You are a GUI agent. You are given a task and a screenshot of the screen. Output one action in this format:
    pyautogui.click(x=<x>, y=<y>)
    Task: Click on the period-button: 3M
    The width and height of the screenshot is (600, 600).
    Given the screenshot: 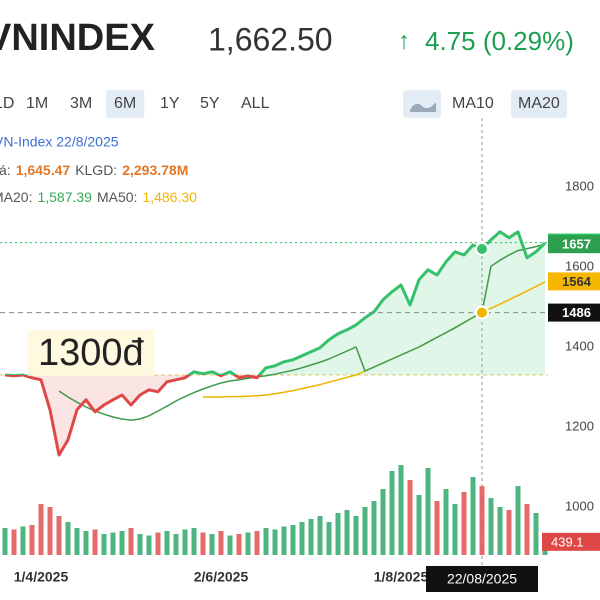 What is the action you would take?
    pyautogui.click(x=81, y=103)
    